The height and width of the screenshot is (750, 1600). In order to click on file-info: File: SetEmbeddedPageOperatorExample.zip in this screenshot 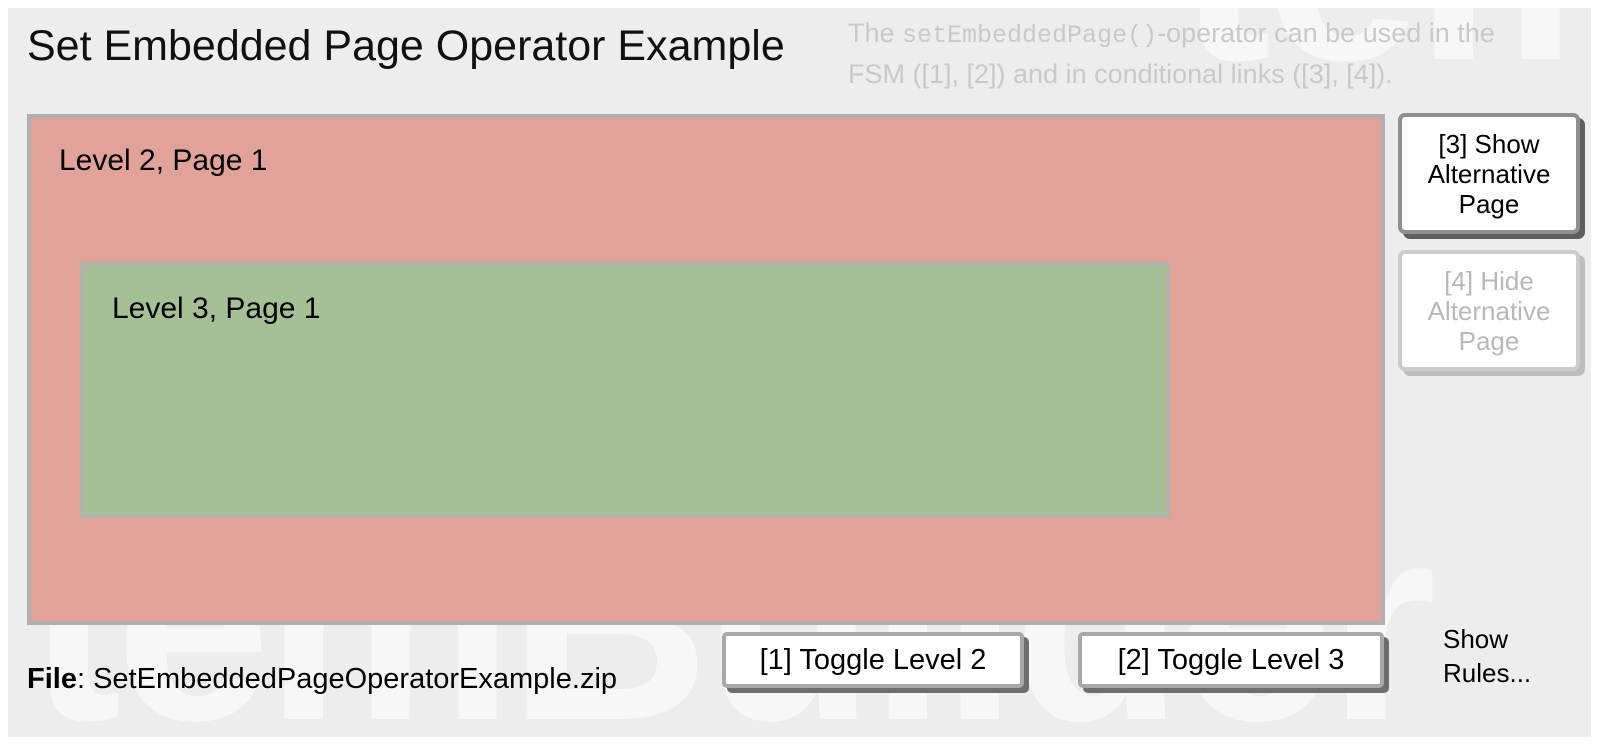, I will do `click(322, 679)`.